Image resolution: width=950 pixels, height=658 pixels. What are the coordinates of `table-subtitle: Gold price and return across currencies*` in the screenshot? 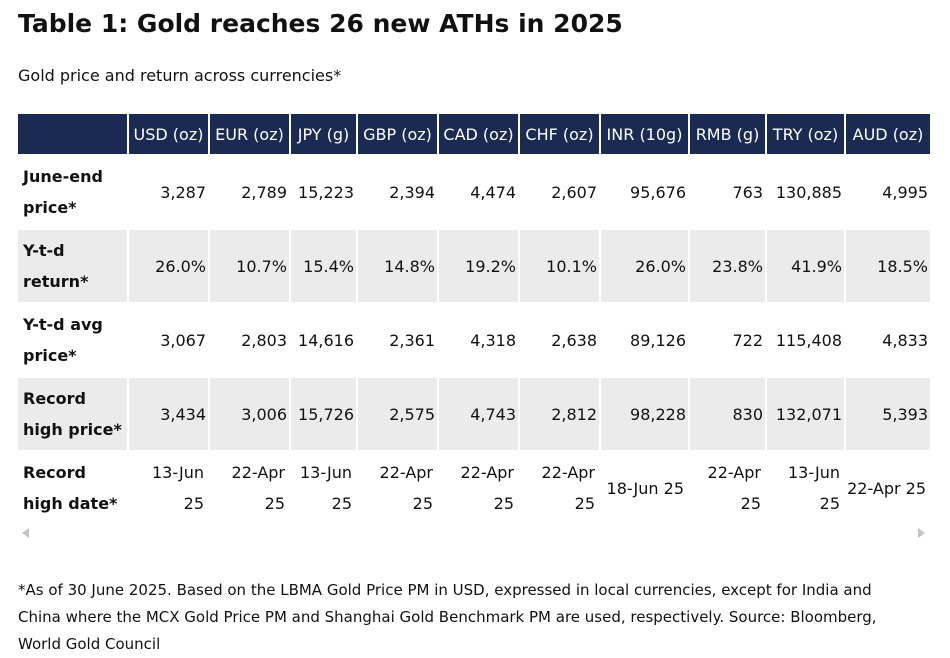 It's located at (180, 75).